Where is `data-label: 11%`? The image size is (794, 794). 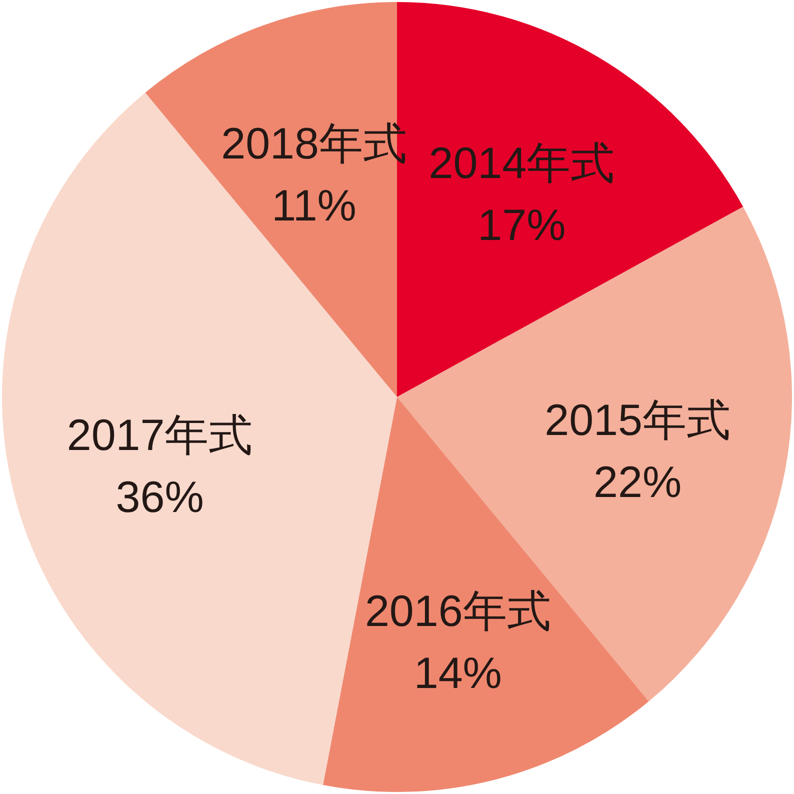
data-label: 11% is located at coordinates (314, 206).